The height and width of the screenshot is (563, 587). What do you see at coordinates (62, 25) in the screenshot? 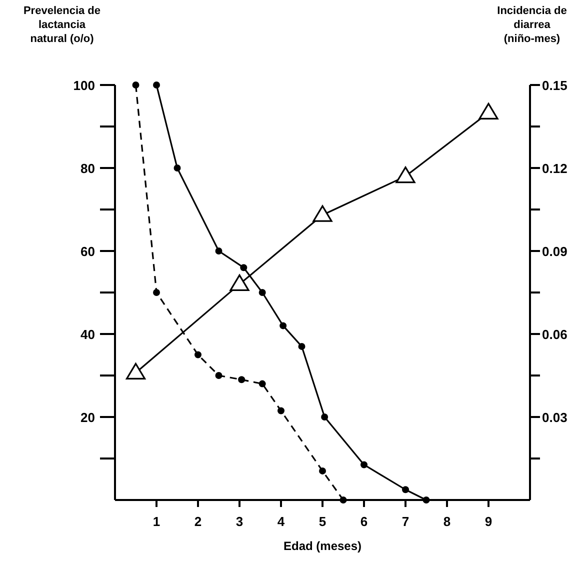
I see `y-axis-title: Prevelencia de lactancia natural (o/o)` at bounding box center [62, 25].